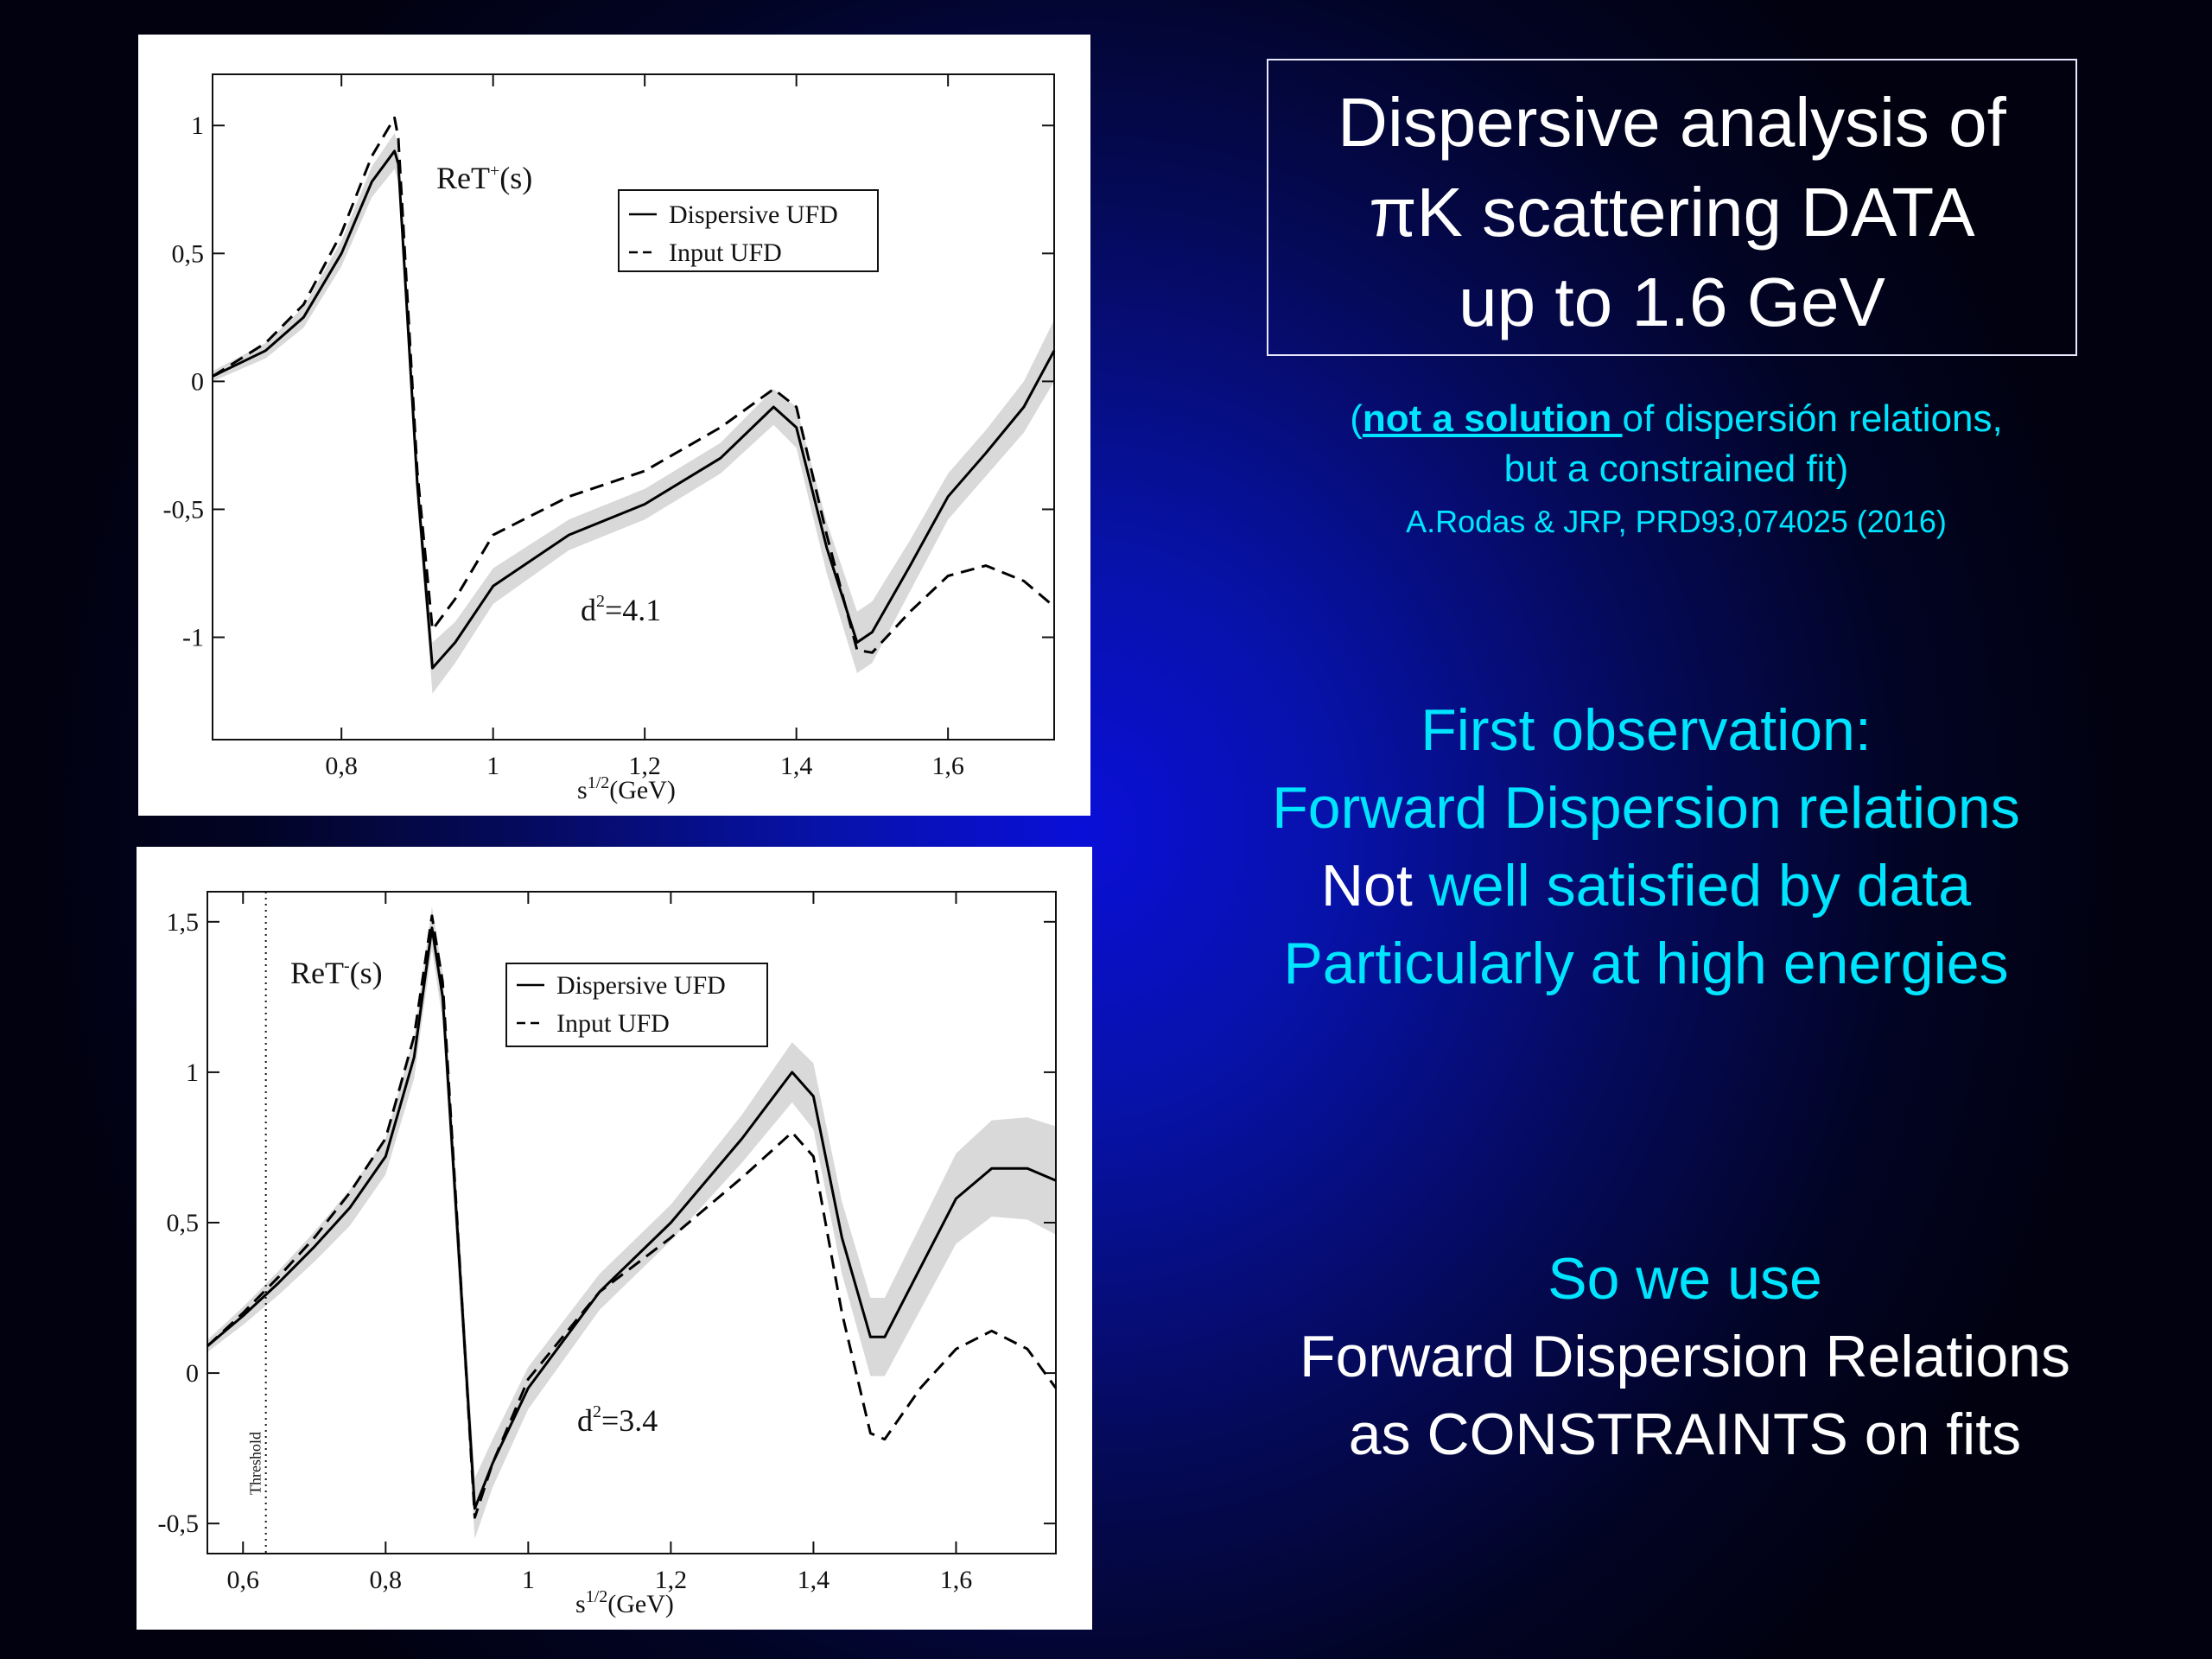 The image size is (2212, 1659). Describe the element at coordinates (1676, 521) in the screenshot. I see `reference-citation: A.Rodas & JRP, PRD93,074025 (2016)` at that location.